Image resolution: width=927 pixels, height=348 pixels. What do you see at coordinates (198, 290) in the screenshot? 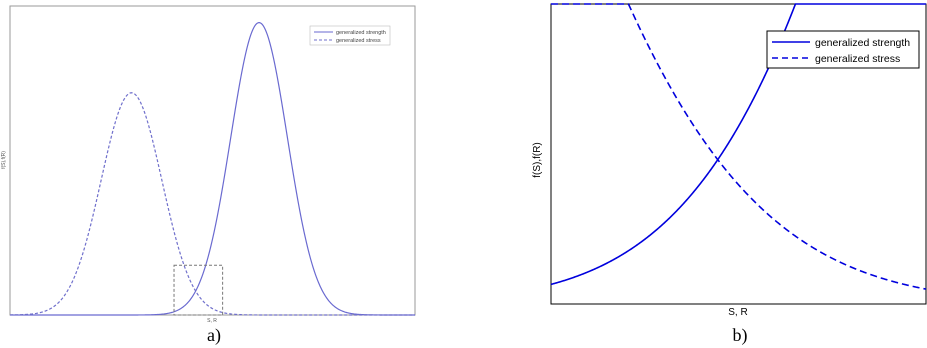
I see `zoom-region-box` at bounding box center [198, 290].